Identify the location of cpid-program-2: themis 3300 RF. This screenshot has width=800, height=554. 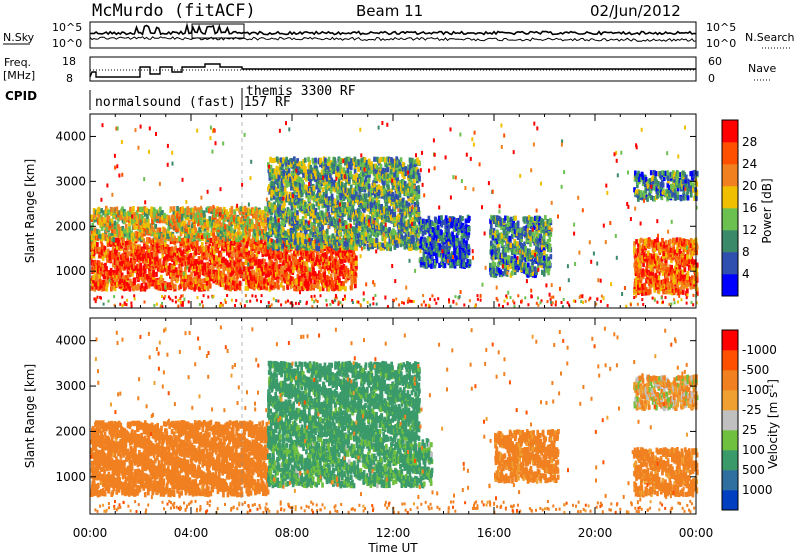
(301, 91).